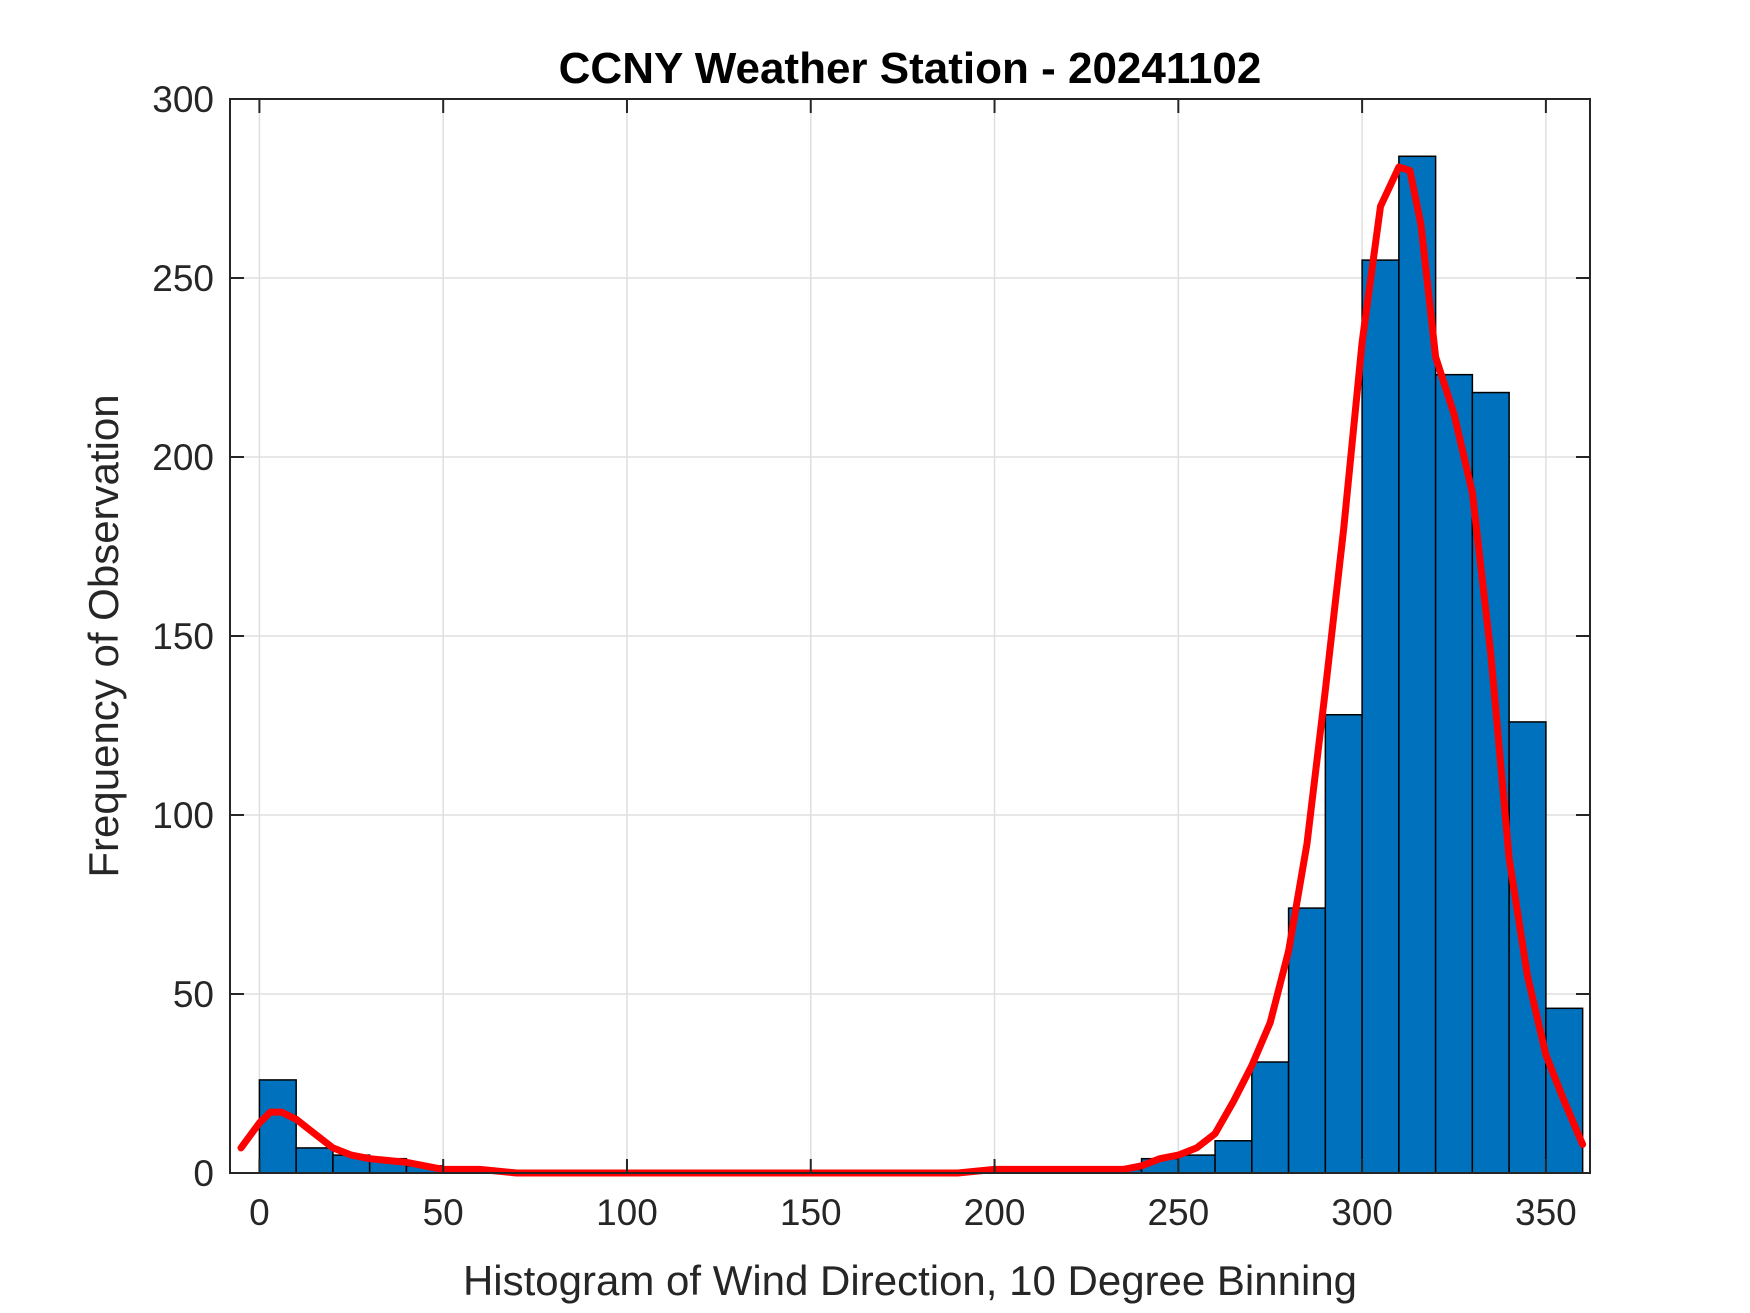 The image size is (1750, 1313). I want to click on x-tick-label: 250, so click(1178, 1212).